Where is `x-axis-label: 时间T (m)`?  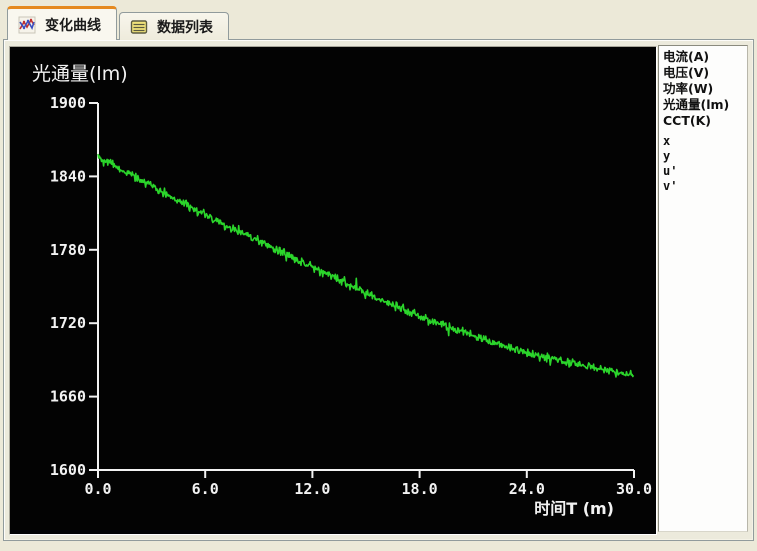 x-axis-label: 时间T (m) is located at coordinates (574, 508).